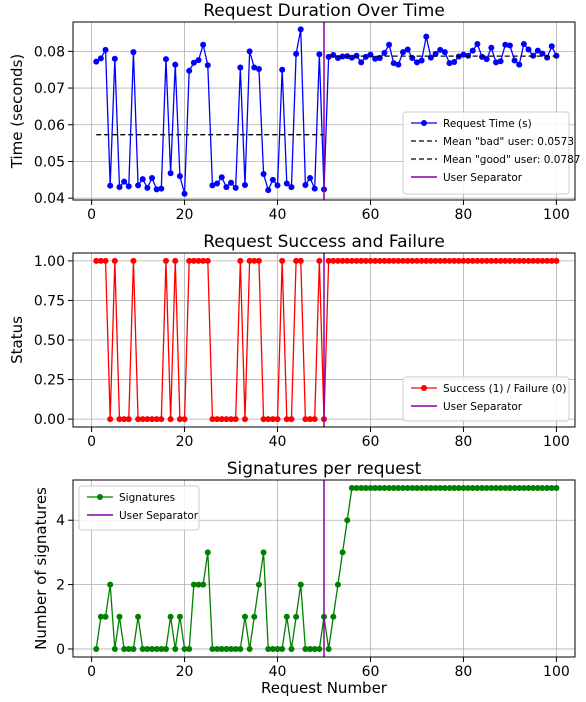  What do you see at coordinates (49, 126) in the screenshot?
I see `y-tick-label: 0.06` at bounding box center [49, 126].